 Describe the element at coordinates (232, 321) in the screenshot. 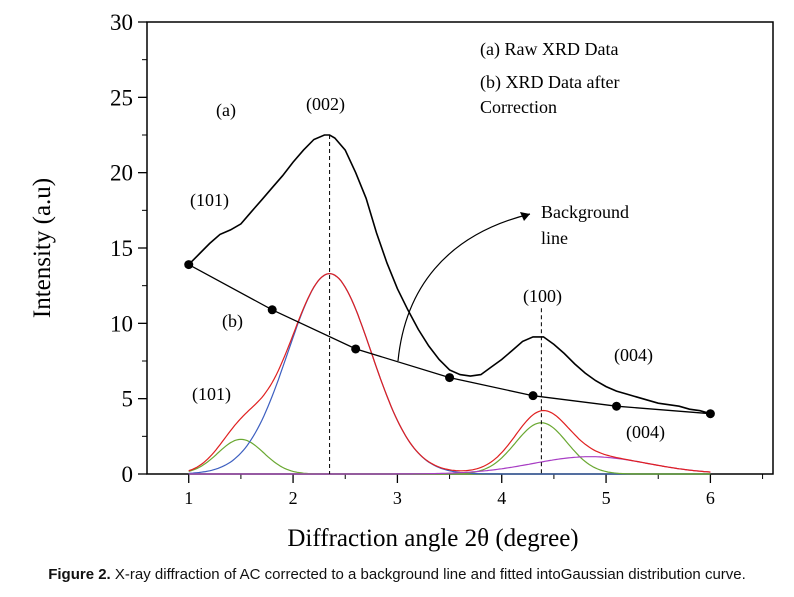

I see `label-b: (b)` at that location.